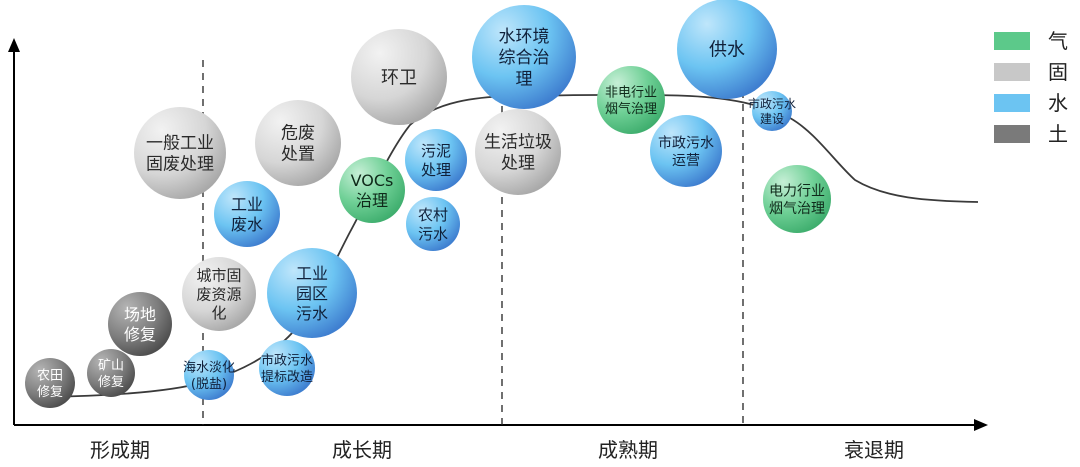 This screenshot has height=467, width=1080. Describe the element at coordinates (1012, 41) in the screenshot. I see `legend-swatch-gas` at that location.